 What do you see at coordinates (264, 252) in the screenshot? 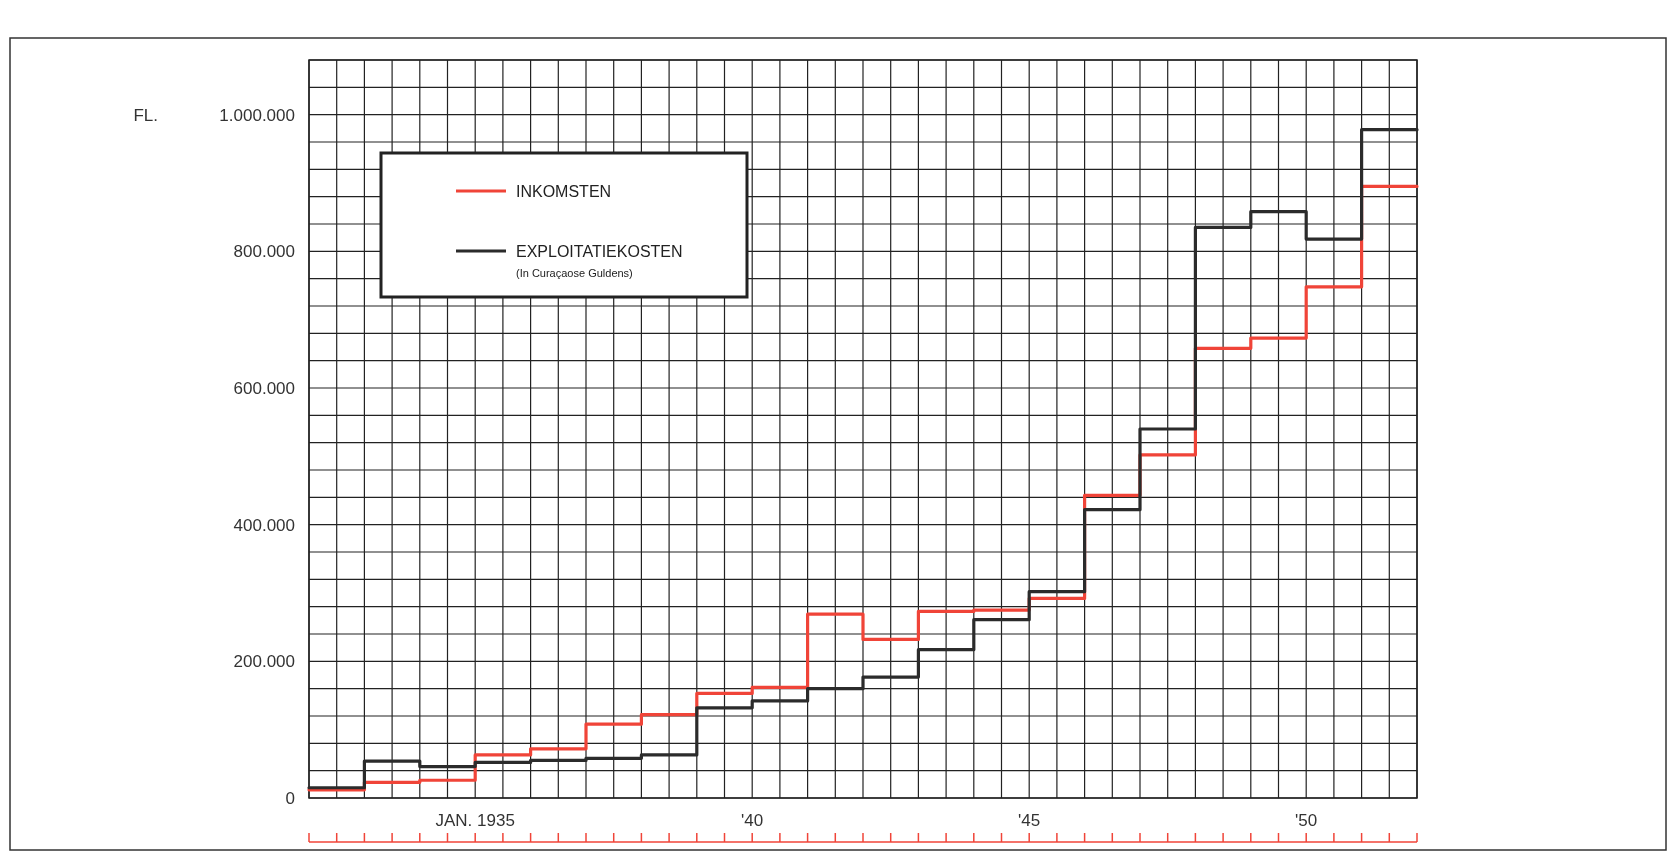
I see `y-tick-label: 800.000` at bounding box center [264, 252].